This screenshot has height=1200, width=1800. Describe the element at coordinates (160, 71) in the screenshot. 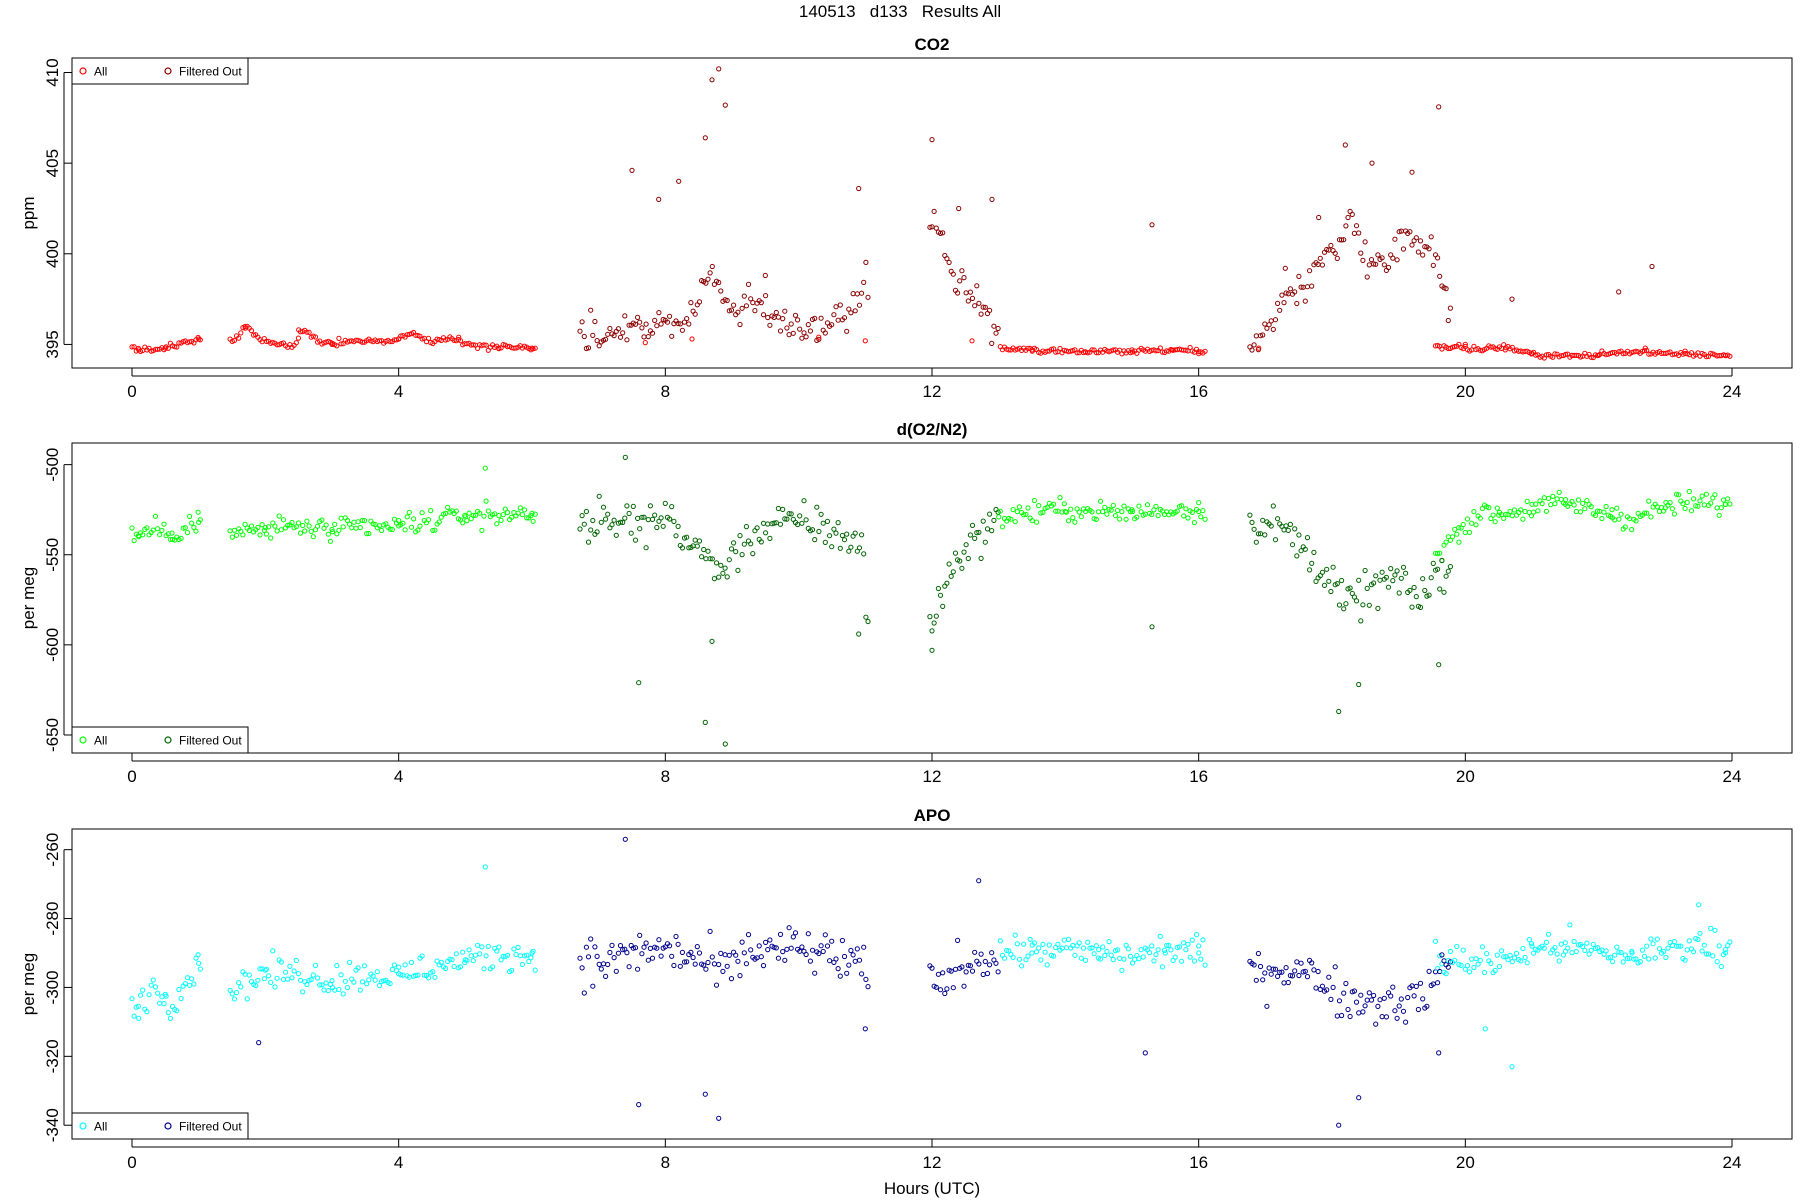

I see `legend: All Filtered Out` at that location.